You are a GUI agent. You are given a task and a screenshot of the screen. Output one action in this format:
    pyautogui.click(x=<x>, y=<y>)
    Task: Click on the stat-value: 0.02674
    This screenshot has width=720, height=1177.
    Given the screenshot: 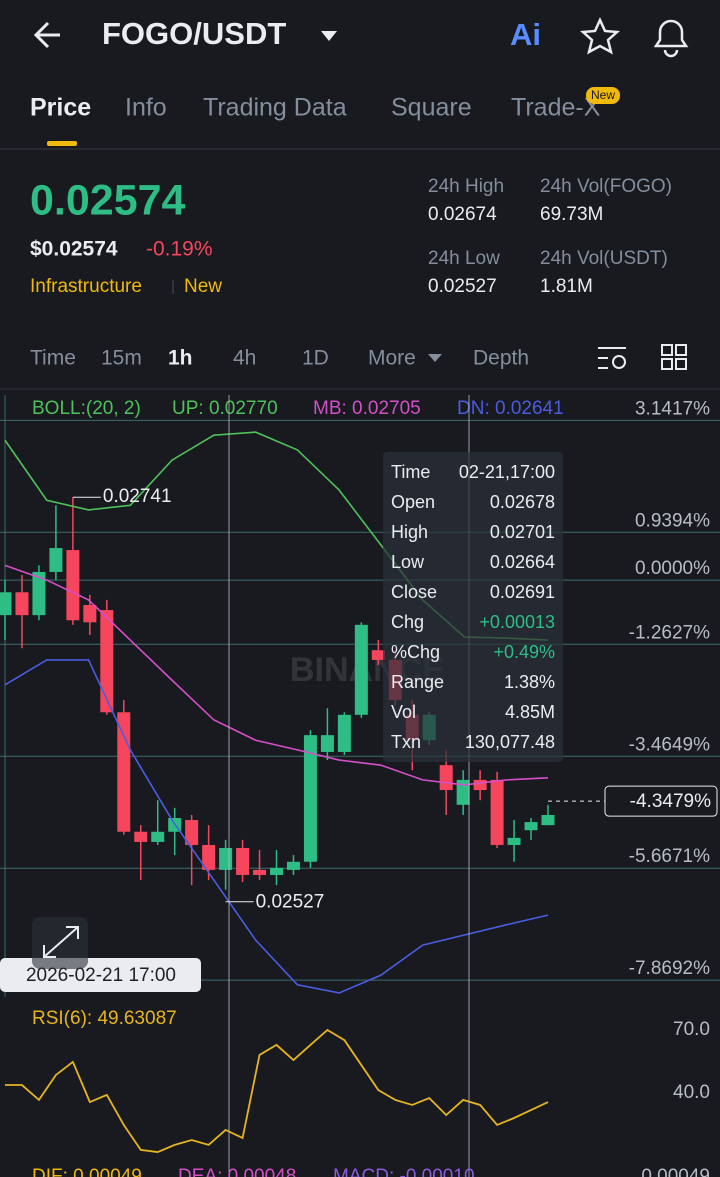 What is the action you would take?
    pyautogui.click(x=462, y=214)
    